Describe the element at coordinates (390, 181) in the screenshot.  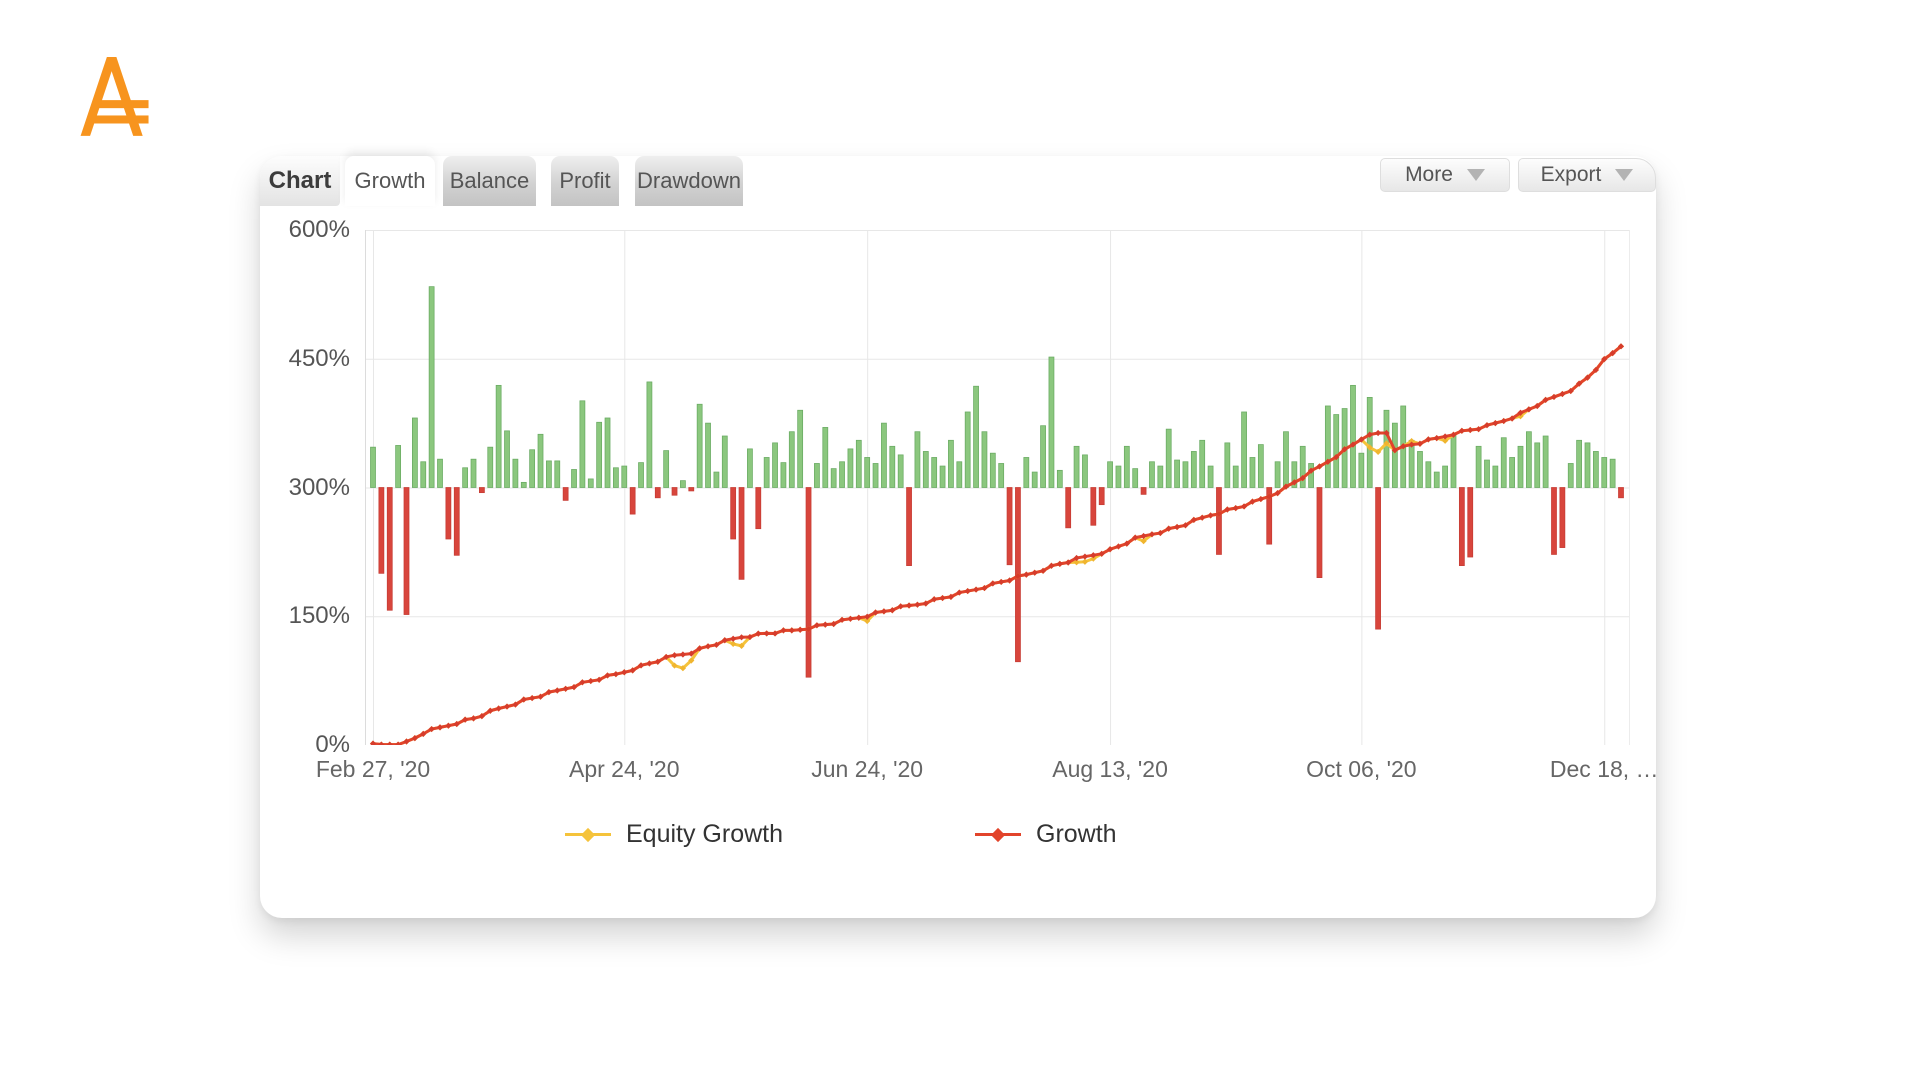
I see `tab-growth: Growth` at that location.